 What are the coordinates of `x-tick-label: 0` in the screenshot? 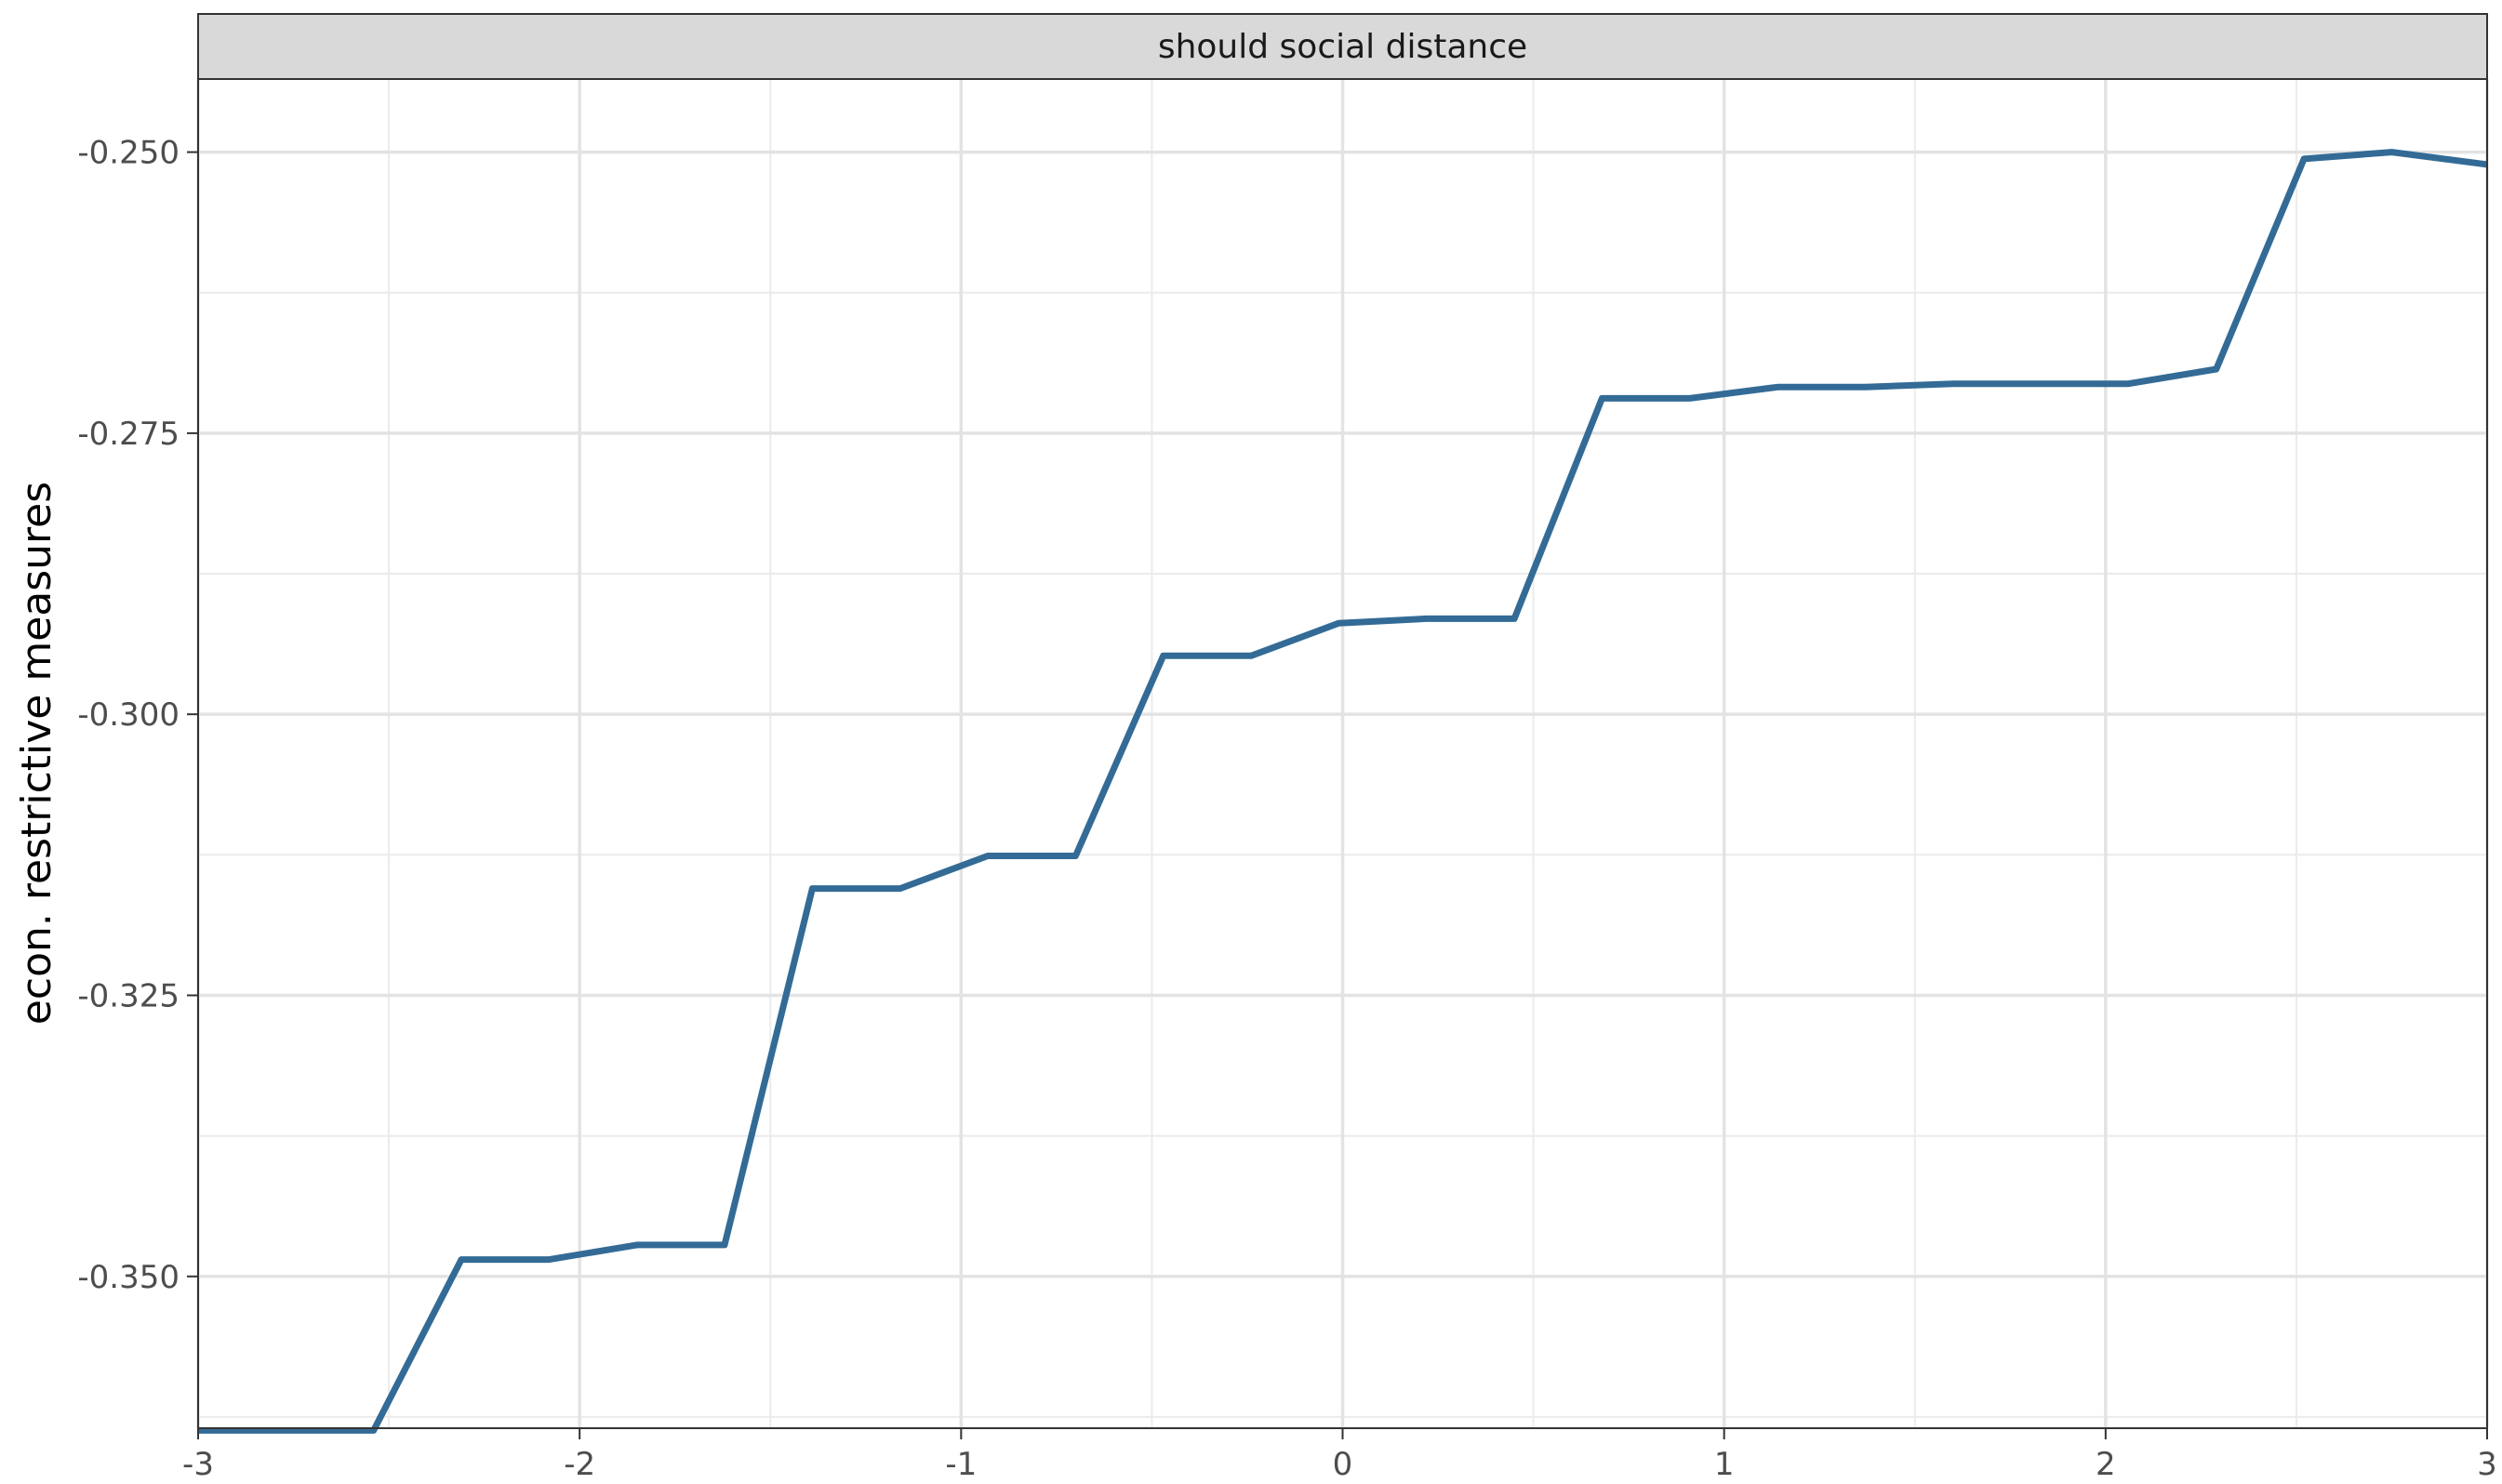 It's located at (1343, 1464).